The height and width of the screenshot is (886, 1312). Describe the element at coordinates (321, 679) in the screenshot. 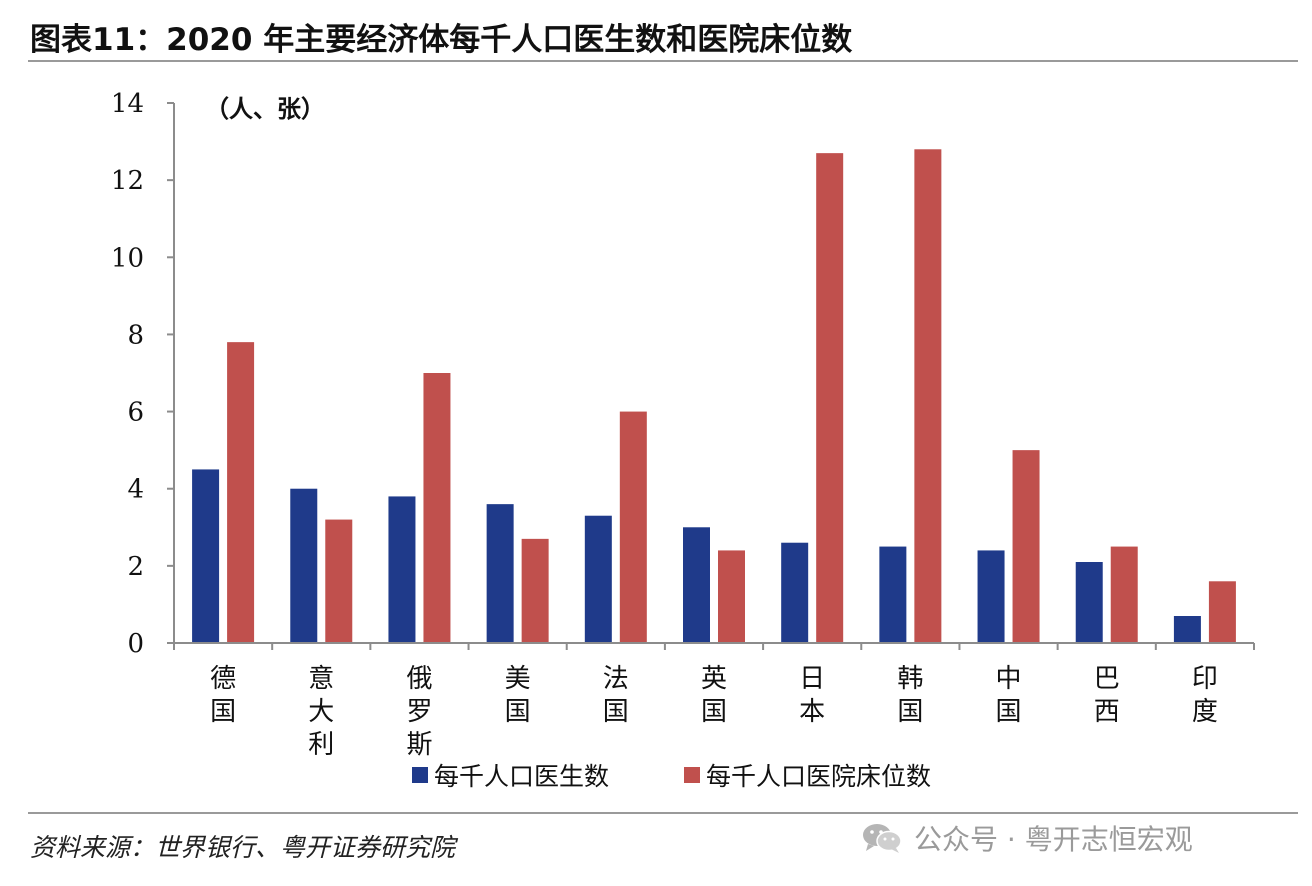

I see `x-category-label-char: 意` at that location.